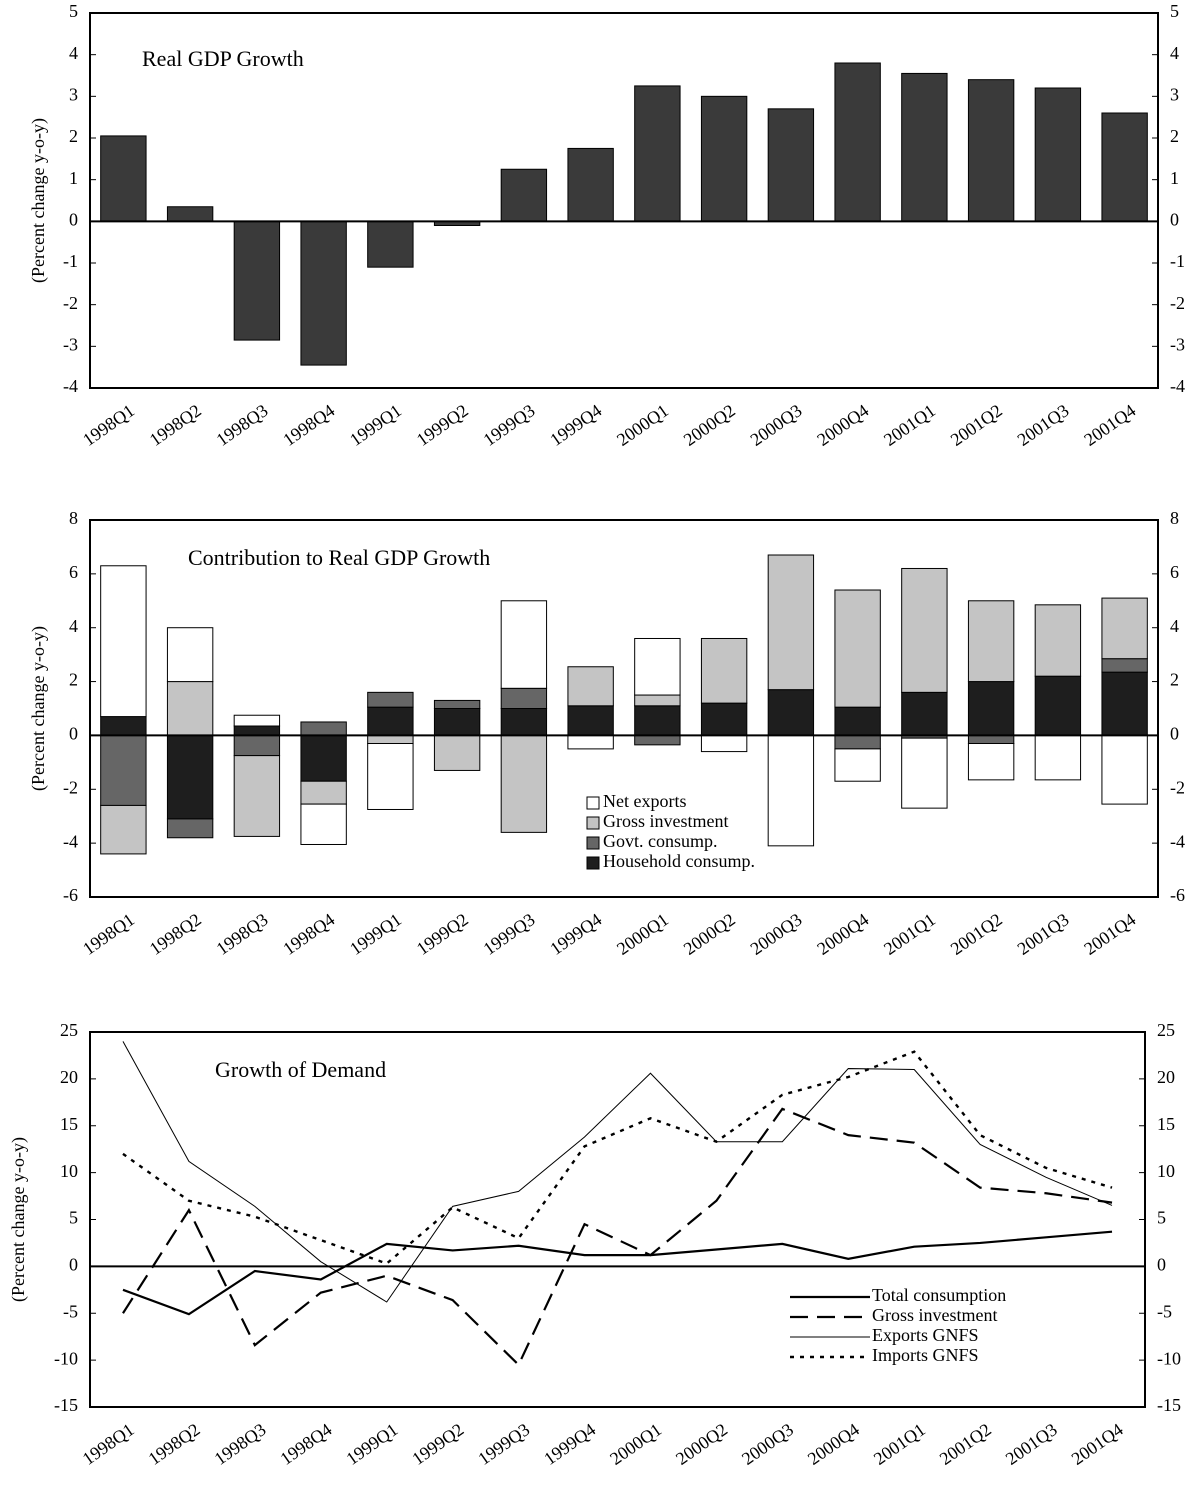 The height and width of the screenshot is (1491, 1199). What do you see at coordinates (1161, 1265) in the screenshot?
I see `y2-tick-label: 0` at bounding box center [1161, 1265].